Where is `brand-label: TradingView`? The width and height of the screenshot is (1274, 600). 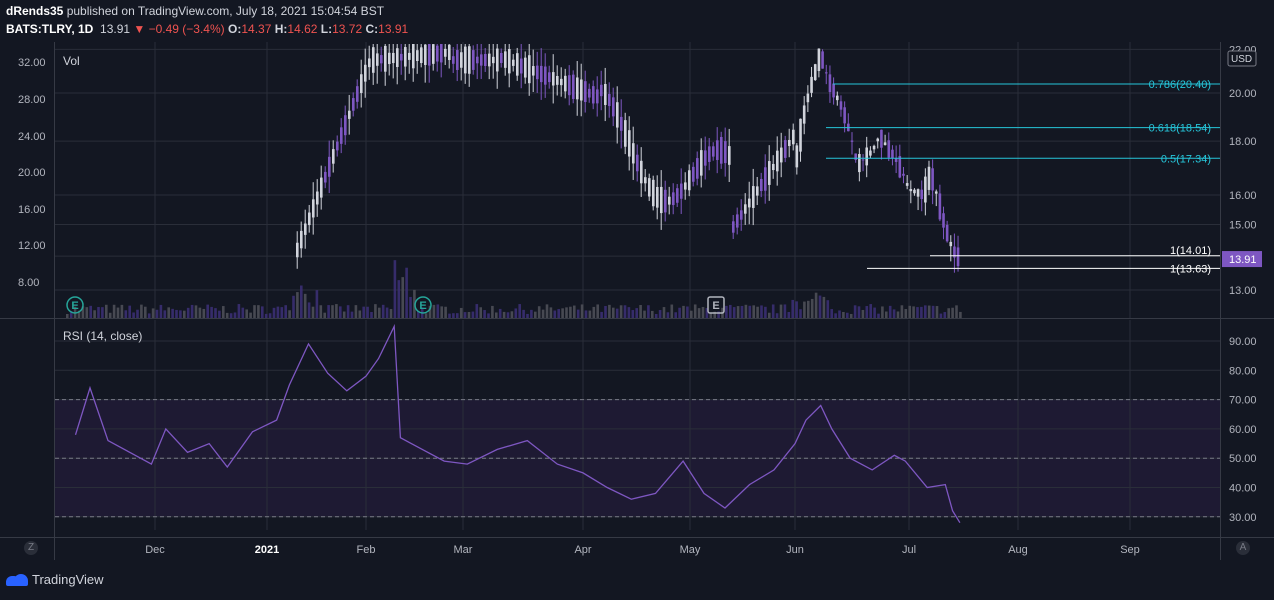
brand-label: TradingView is located at coordinates (68, 579).